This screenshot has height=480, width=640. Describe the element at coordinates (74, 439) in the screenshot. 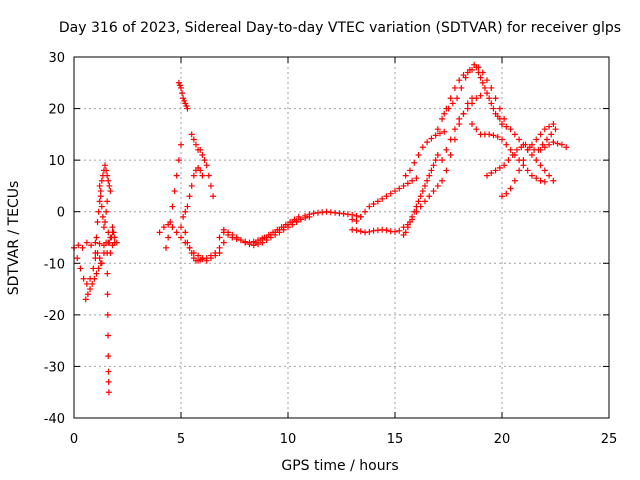

I see `x-tick-label: 0` at that location.